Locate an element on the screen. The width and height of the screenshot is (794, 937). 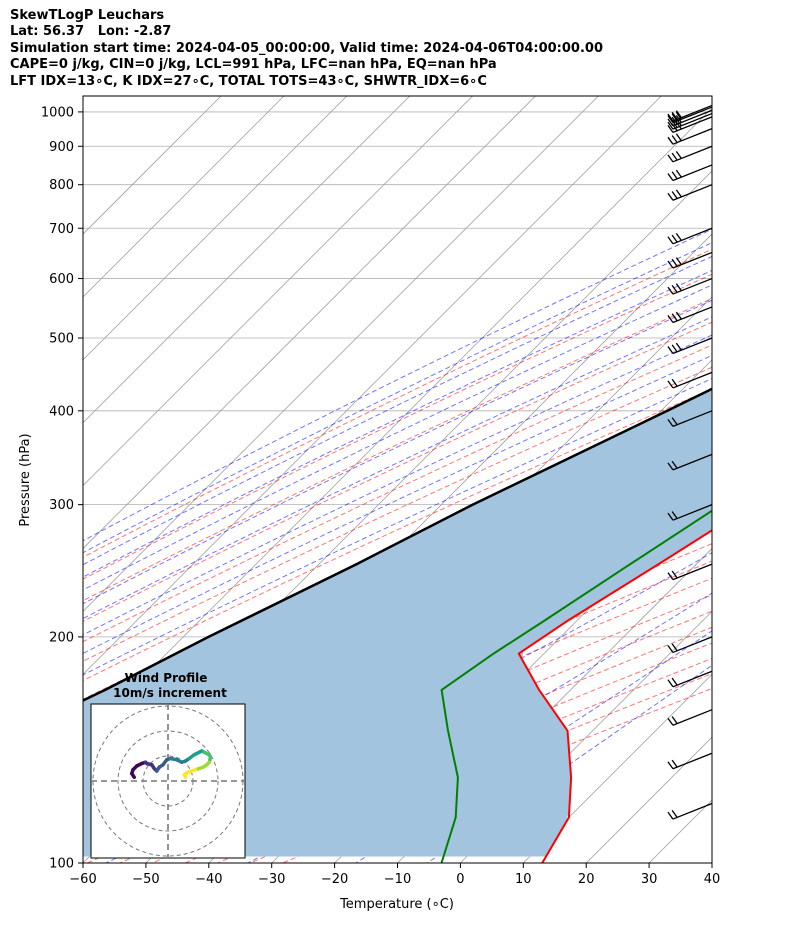
y-tick-label: 600 is located at coordinates (61, 279).